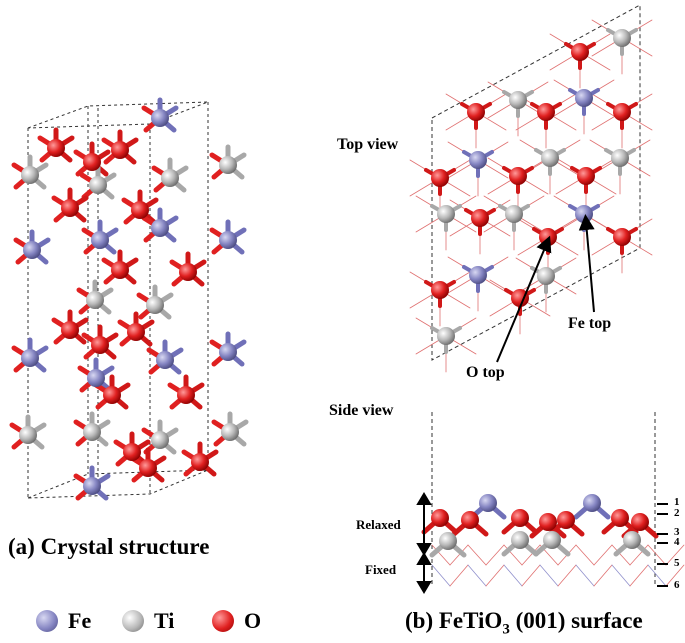 This screenshot has height=643, width=685. I want to click on side-view-atoms, so click(540, 522).